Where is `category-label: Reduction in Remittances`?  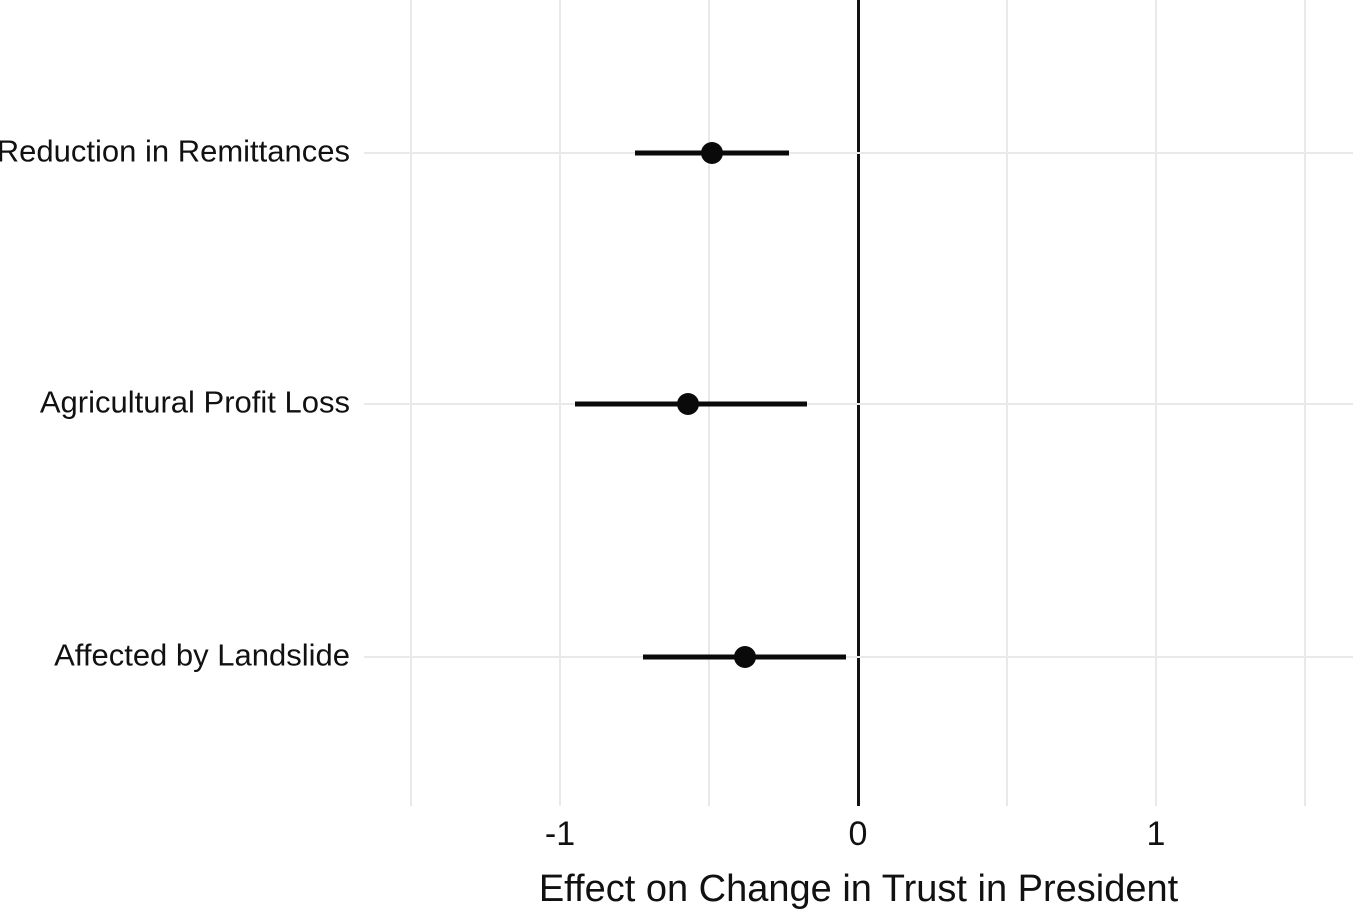 category-label: Reduction in Remittances is located at coordinates (175, 151).